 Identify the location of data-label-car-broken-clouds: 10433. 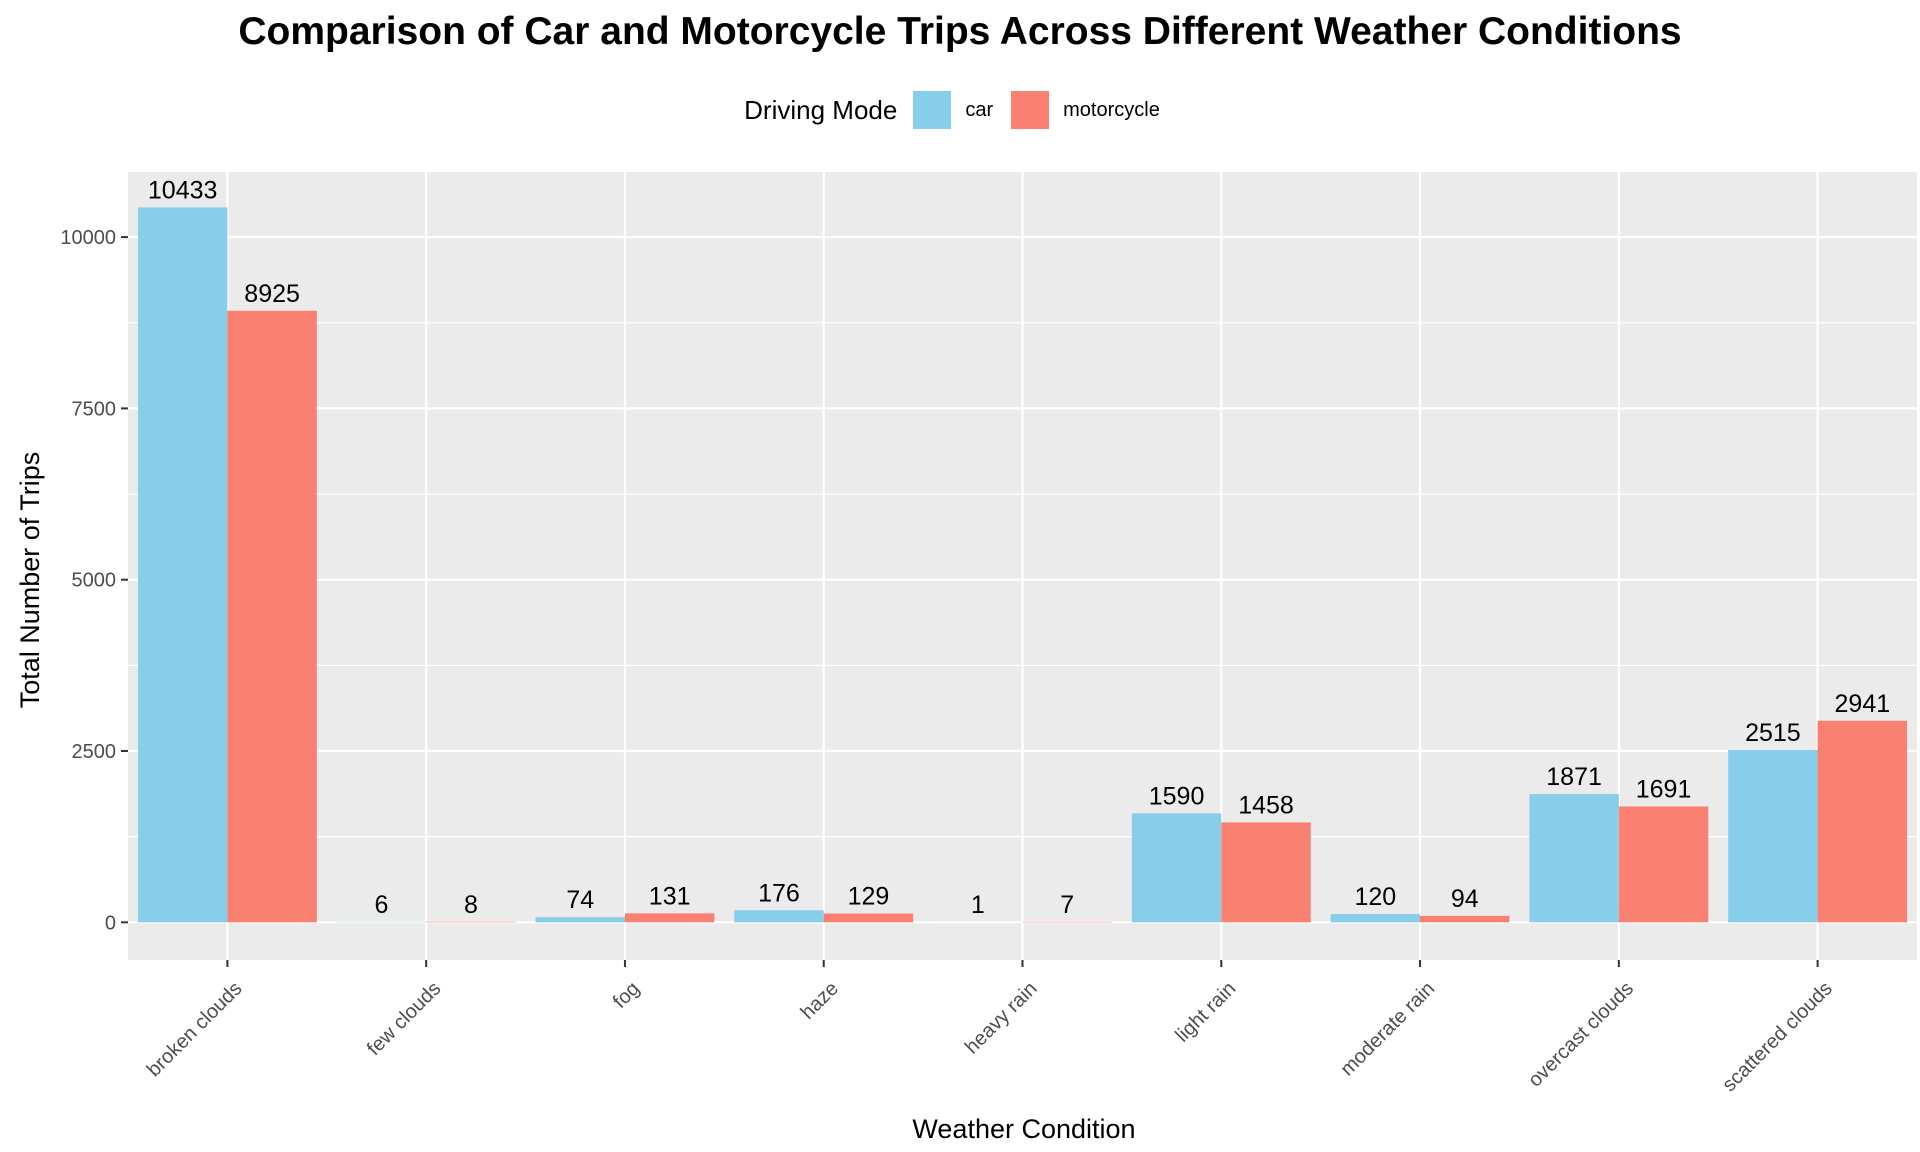
(183, 190).